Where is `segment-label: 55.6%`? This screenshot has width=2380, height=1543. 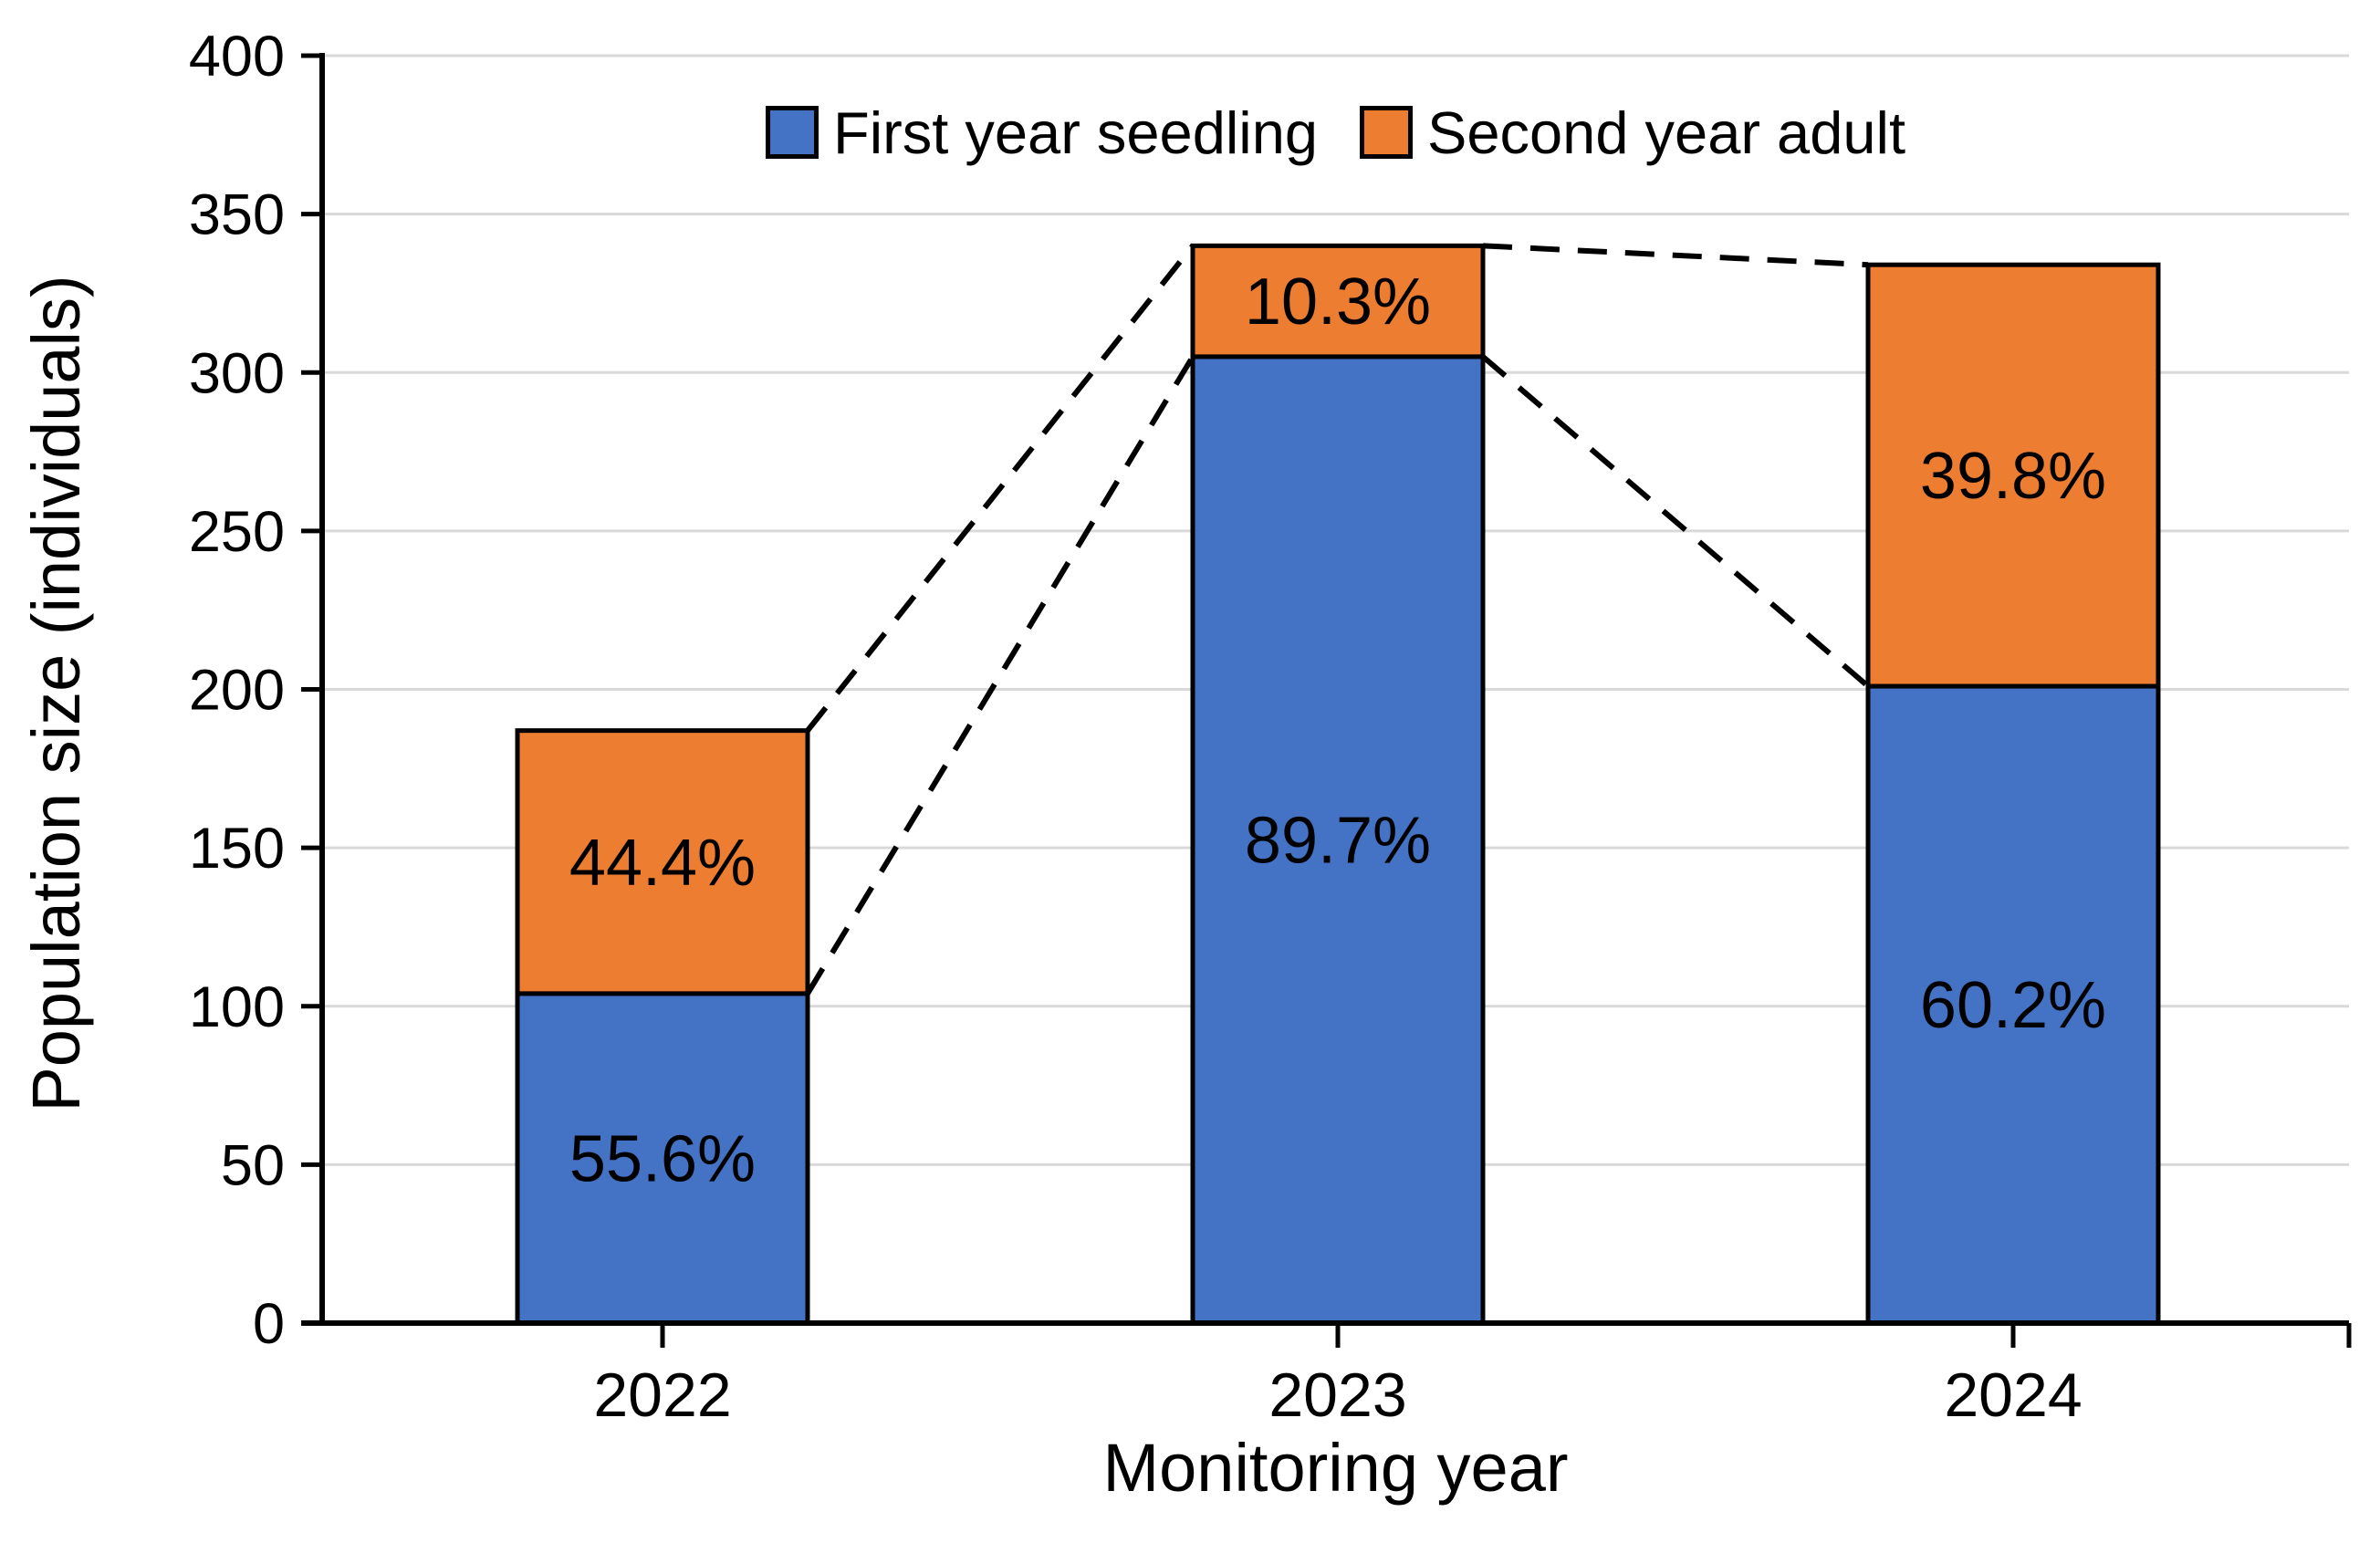
segment-label: 55.6% is located at coordinates (662, 1158).